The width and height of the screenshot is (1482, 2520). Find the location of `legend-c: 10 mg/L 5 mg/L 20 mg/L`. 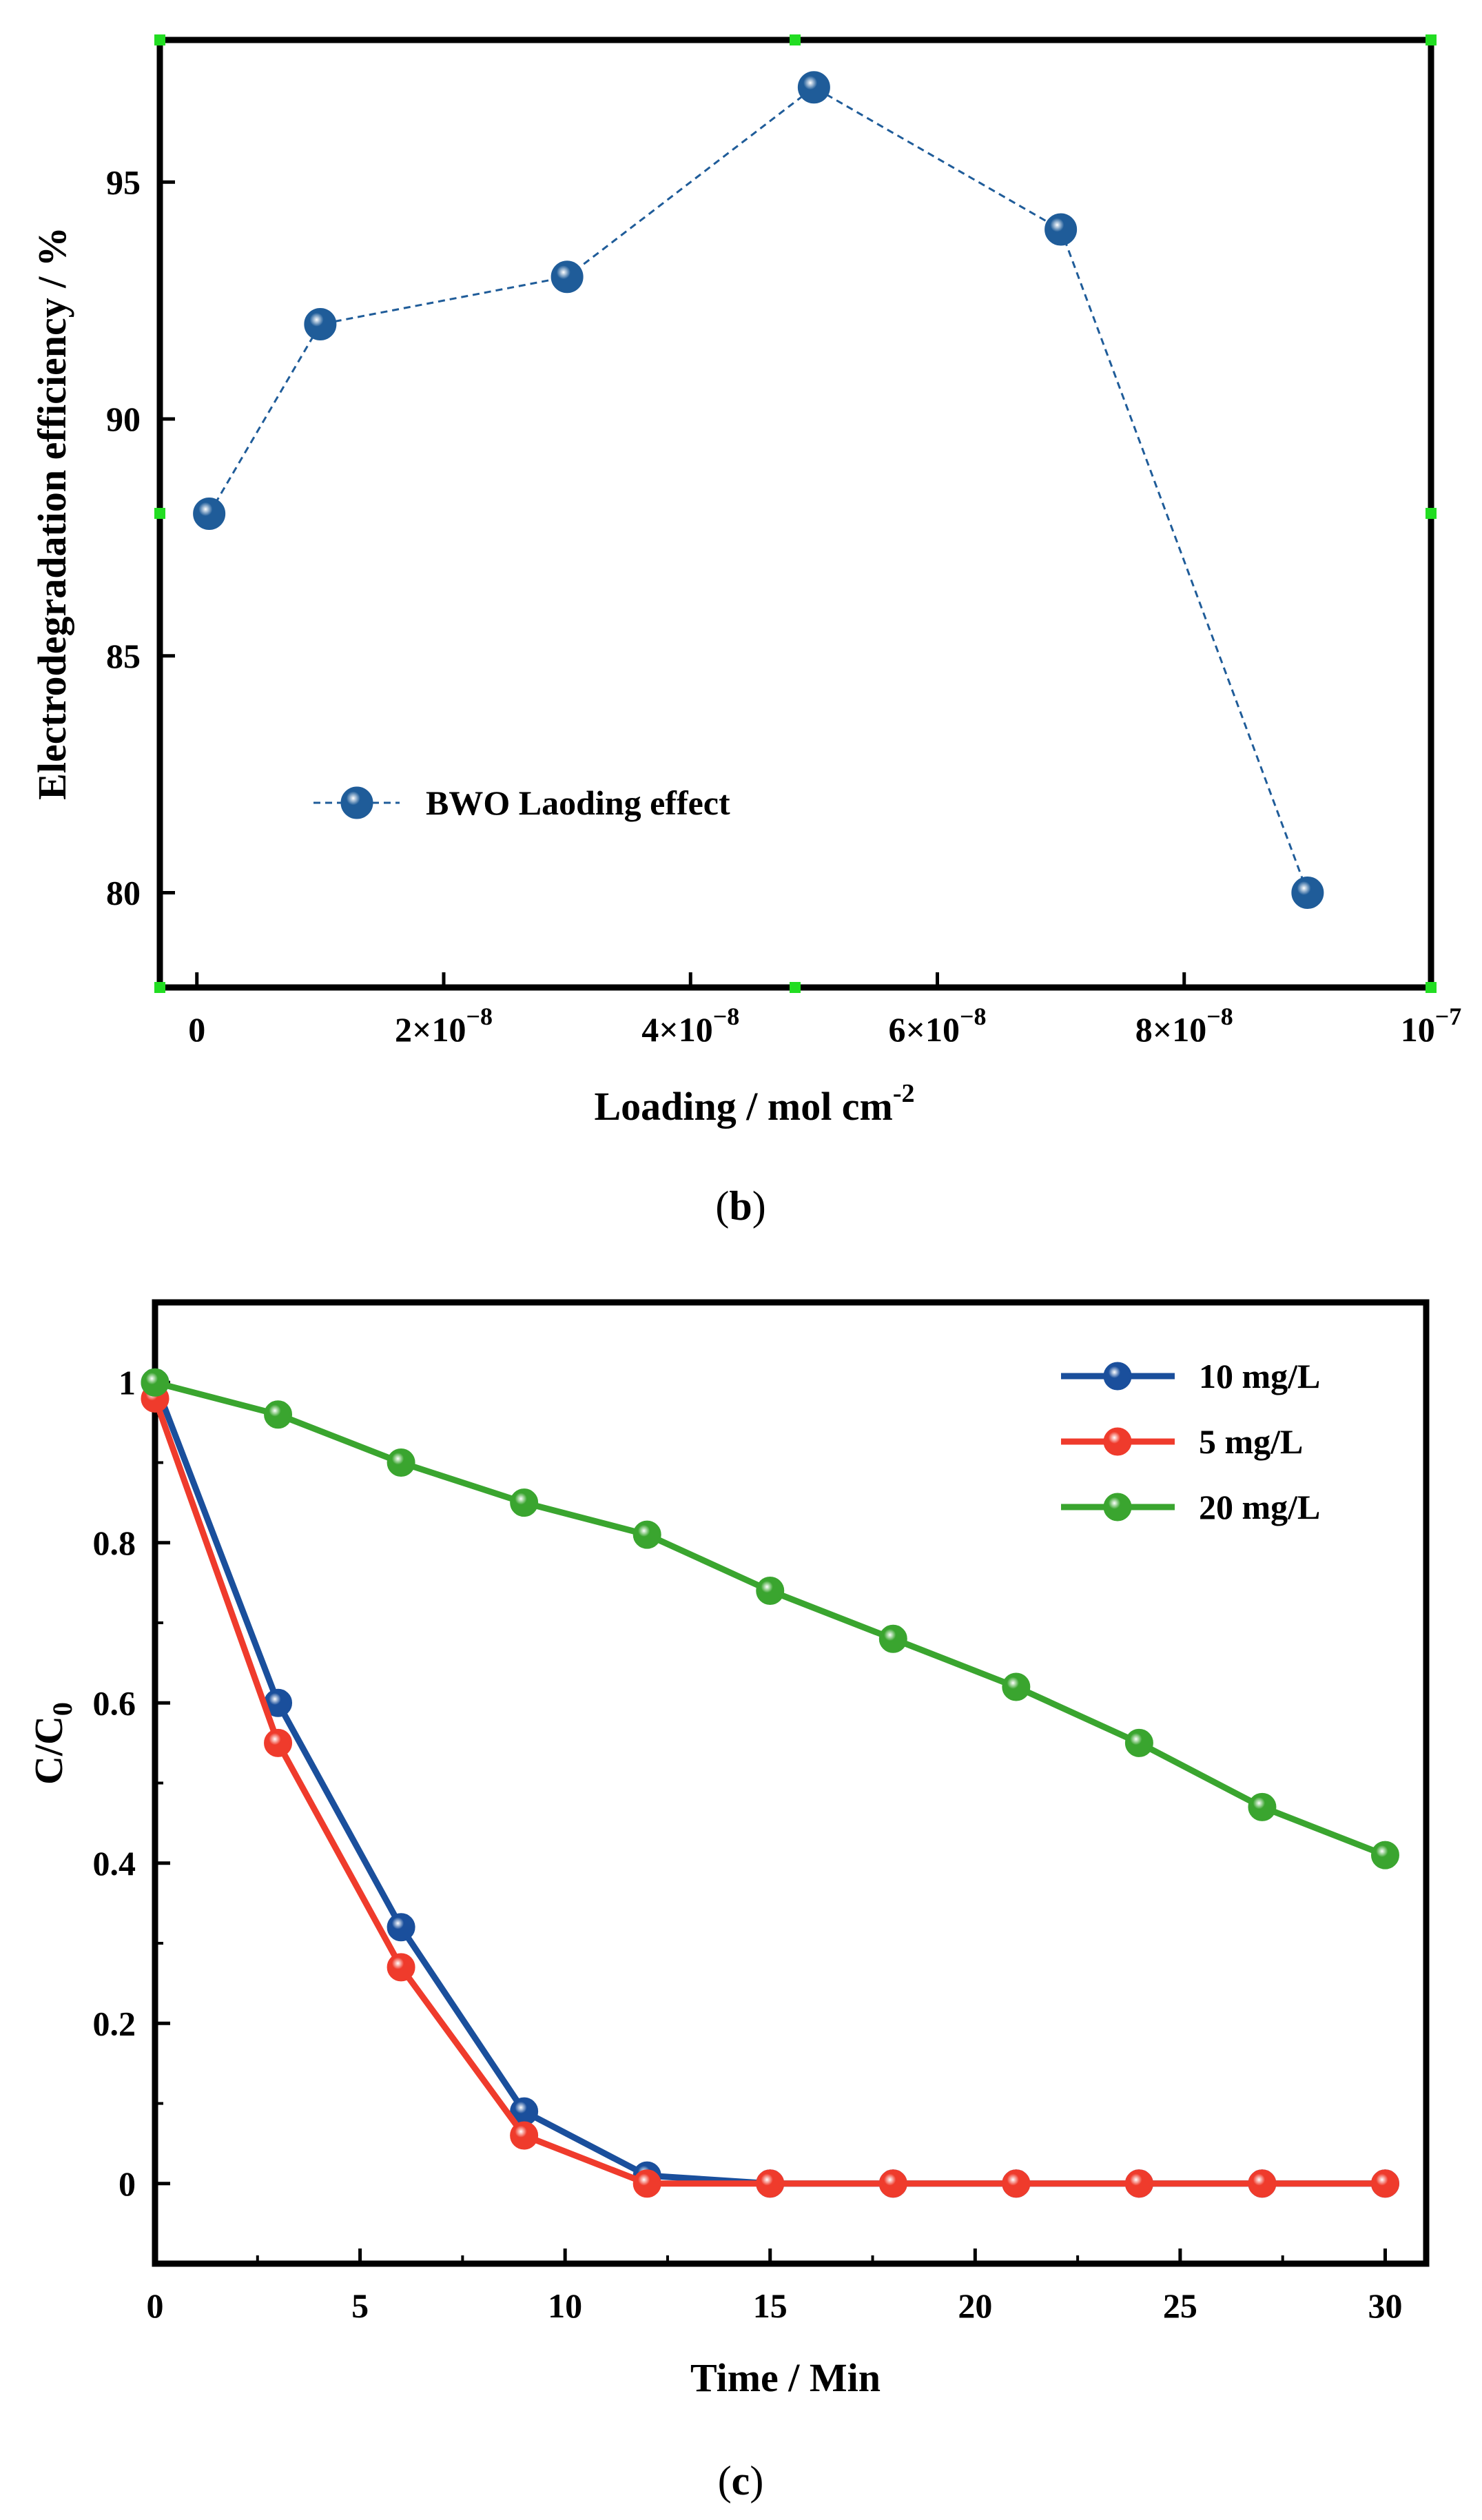

legend-c: 10 mg/L 5 mg/L 20 mg/L is located at coordinates (1190, 1441).